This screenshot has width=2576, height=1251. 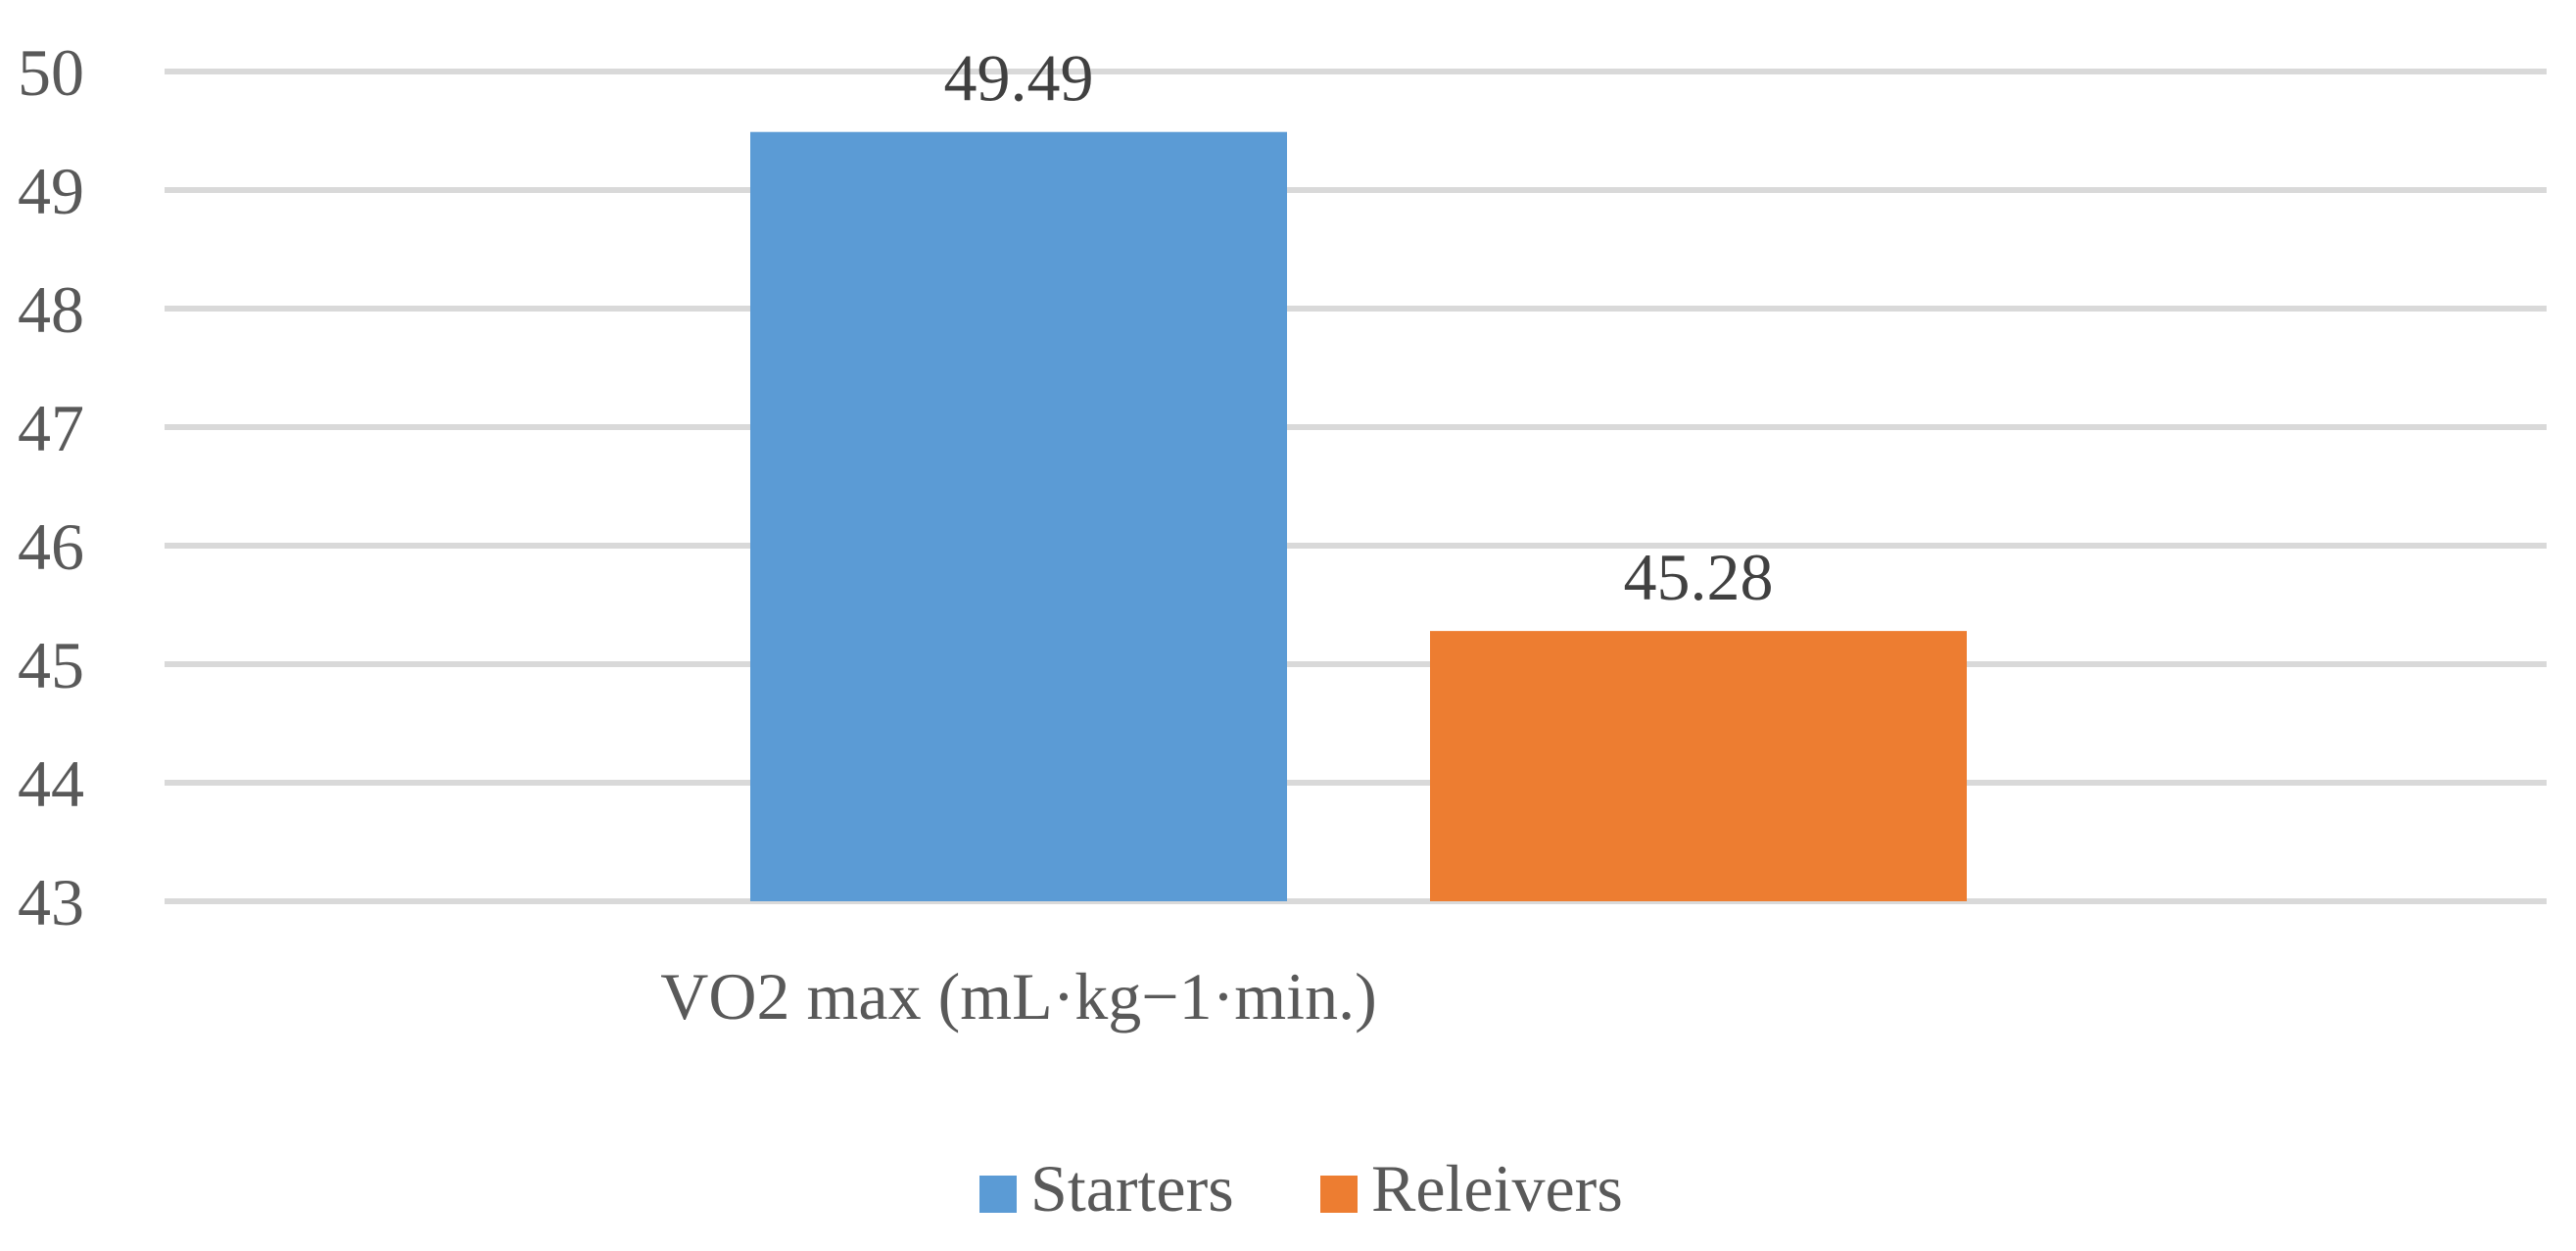 What do you see at coordinates (1699, 766) in the screenshot?
I see `bar-releivers` at bounding box center [1699, 766].